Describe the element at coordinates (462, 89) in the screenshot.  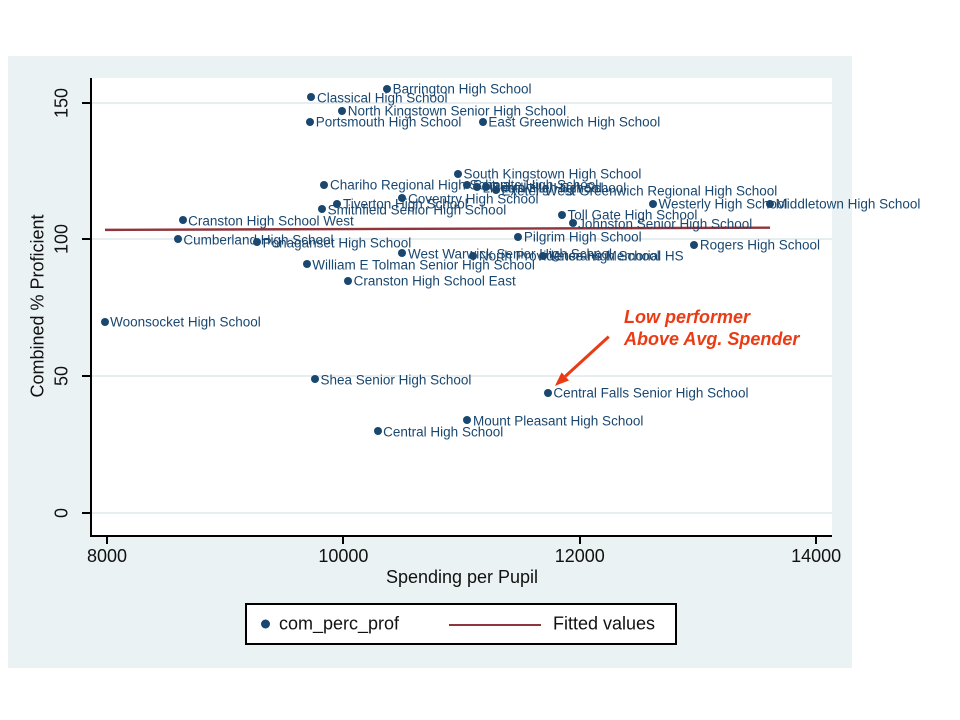
I see `data-point-label: Barrington High School` at that location.